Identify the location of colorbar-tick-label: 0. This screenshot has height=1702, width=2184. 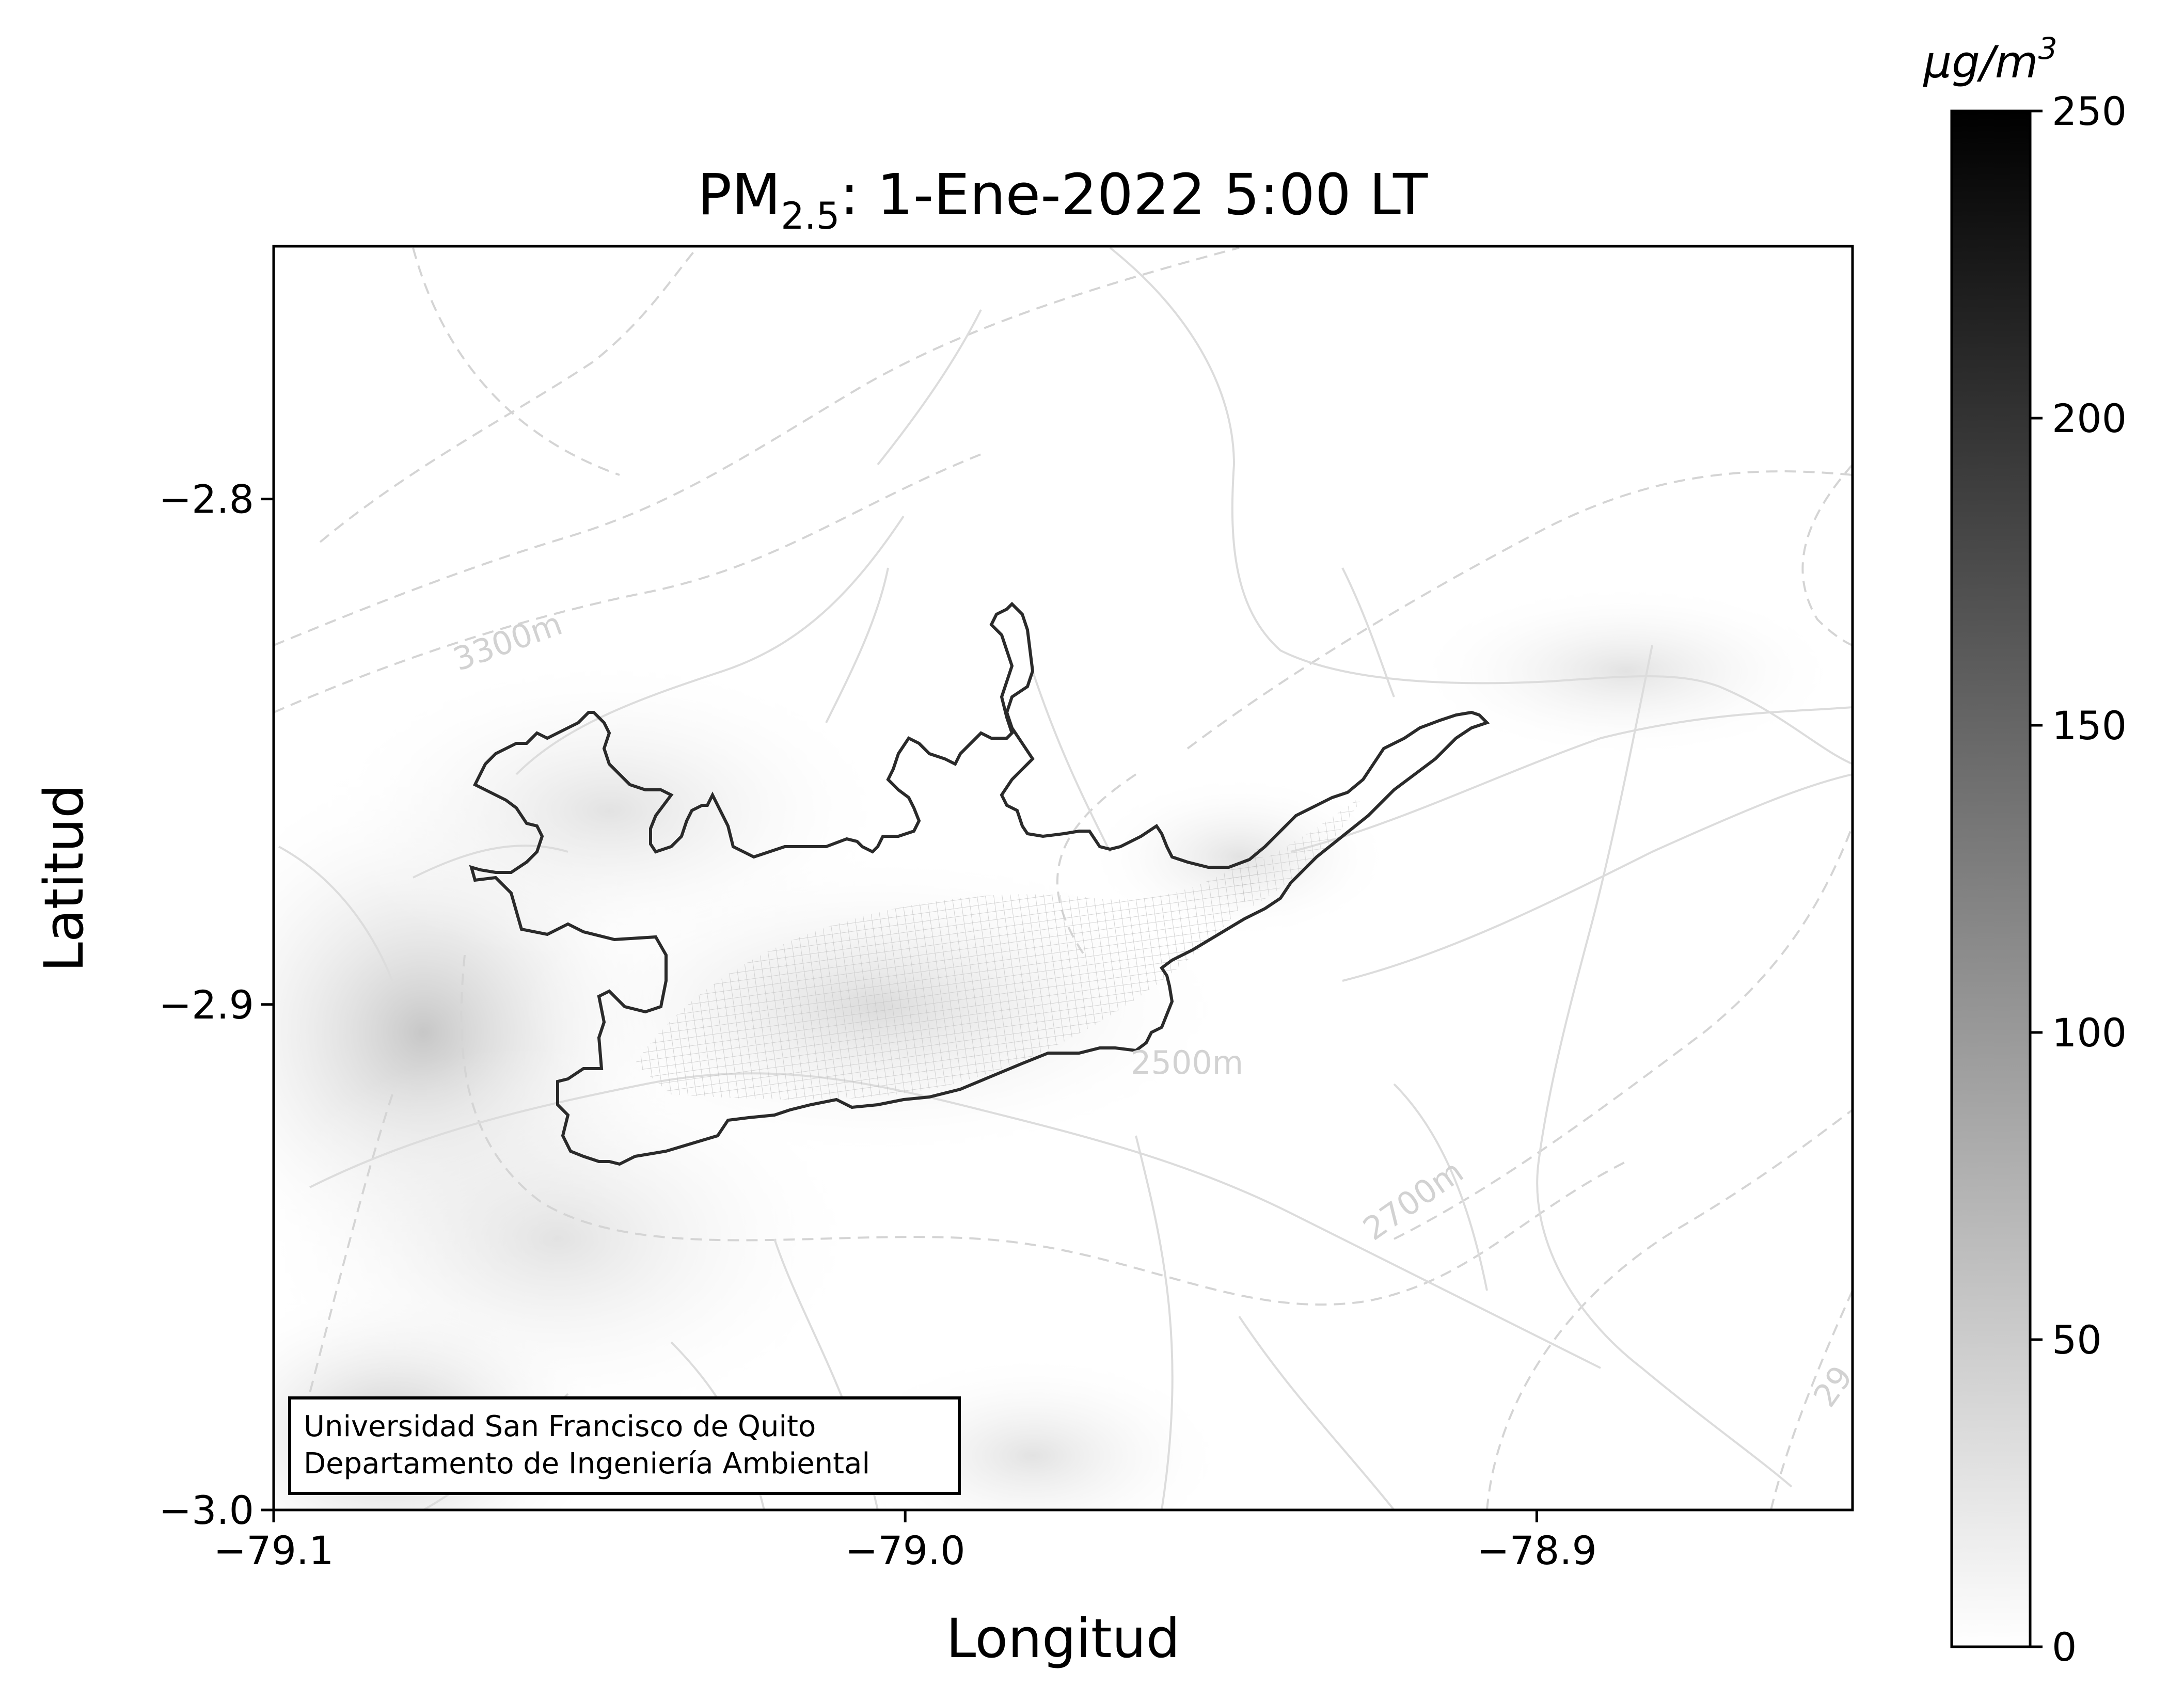
(2064, 1647).